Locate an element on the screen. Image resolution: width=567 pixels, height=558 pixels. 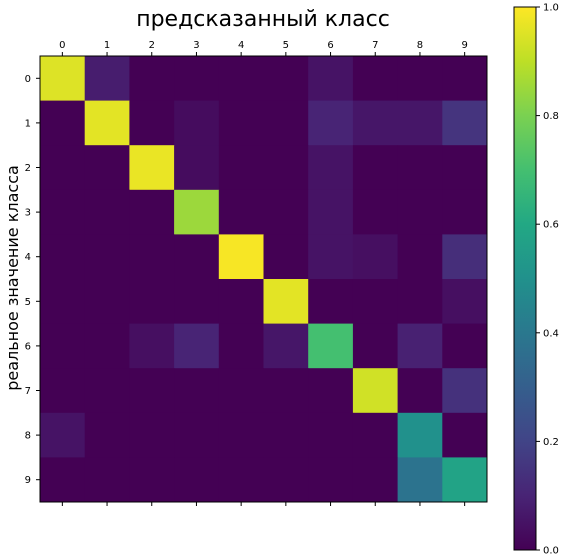
colorbar: 0.0 0.2 0.4 0.6 0.8 1.0 is located at coordinates (536, 280).